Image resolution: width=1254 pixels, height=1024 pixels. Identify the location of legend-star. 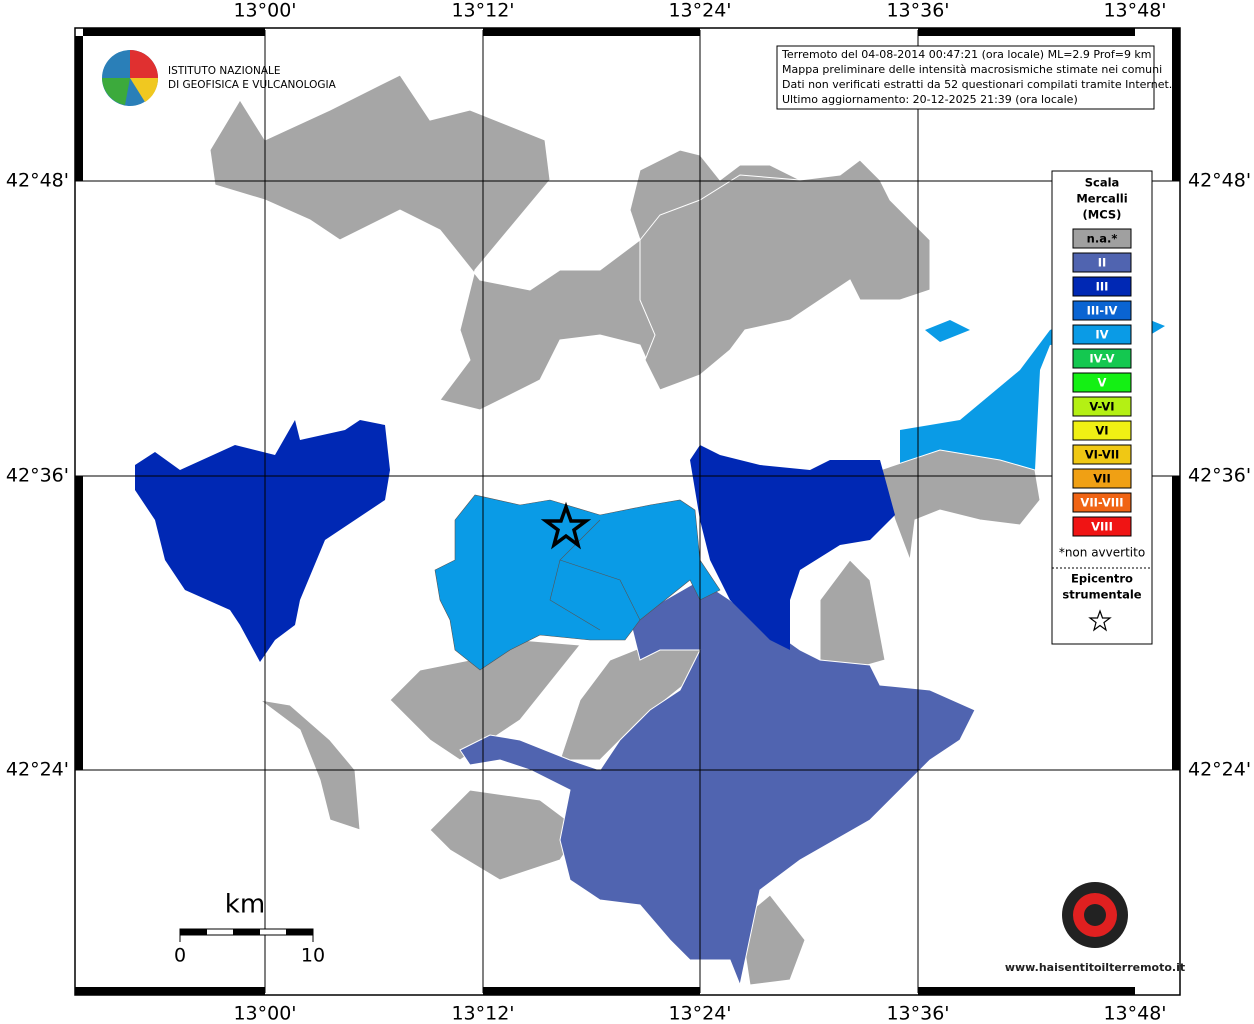
(1100, 620).